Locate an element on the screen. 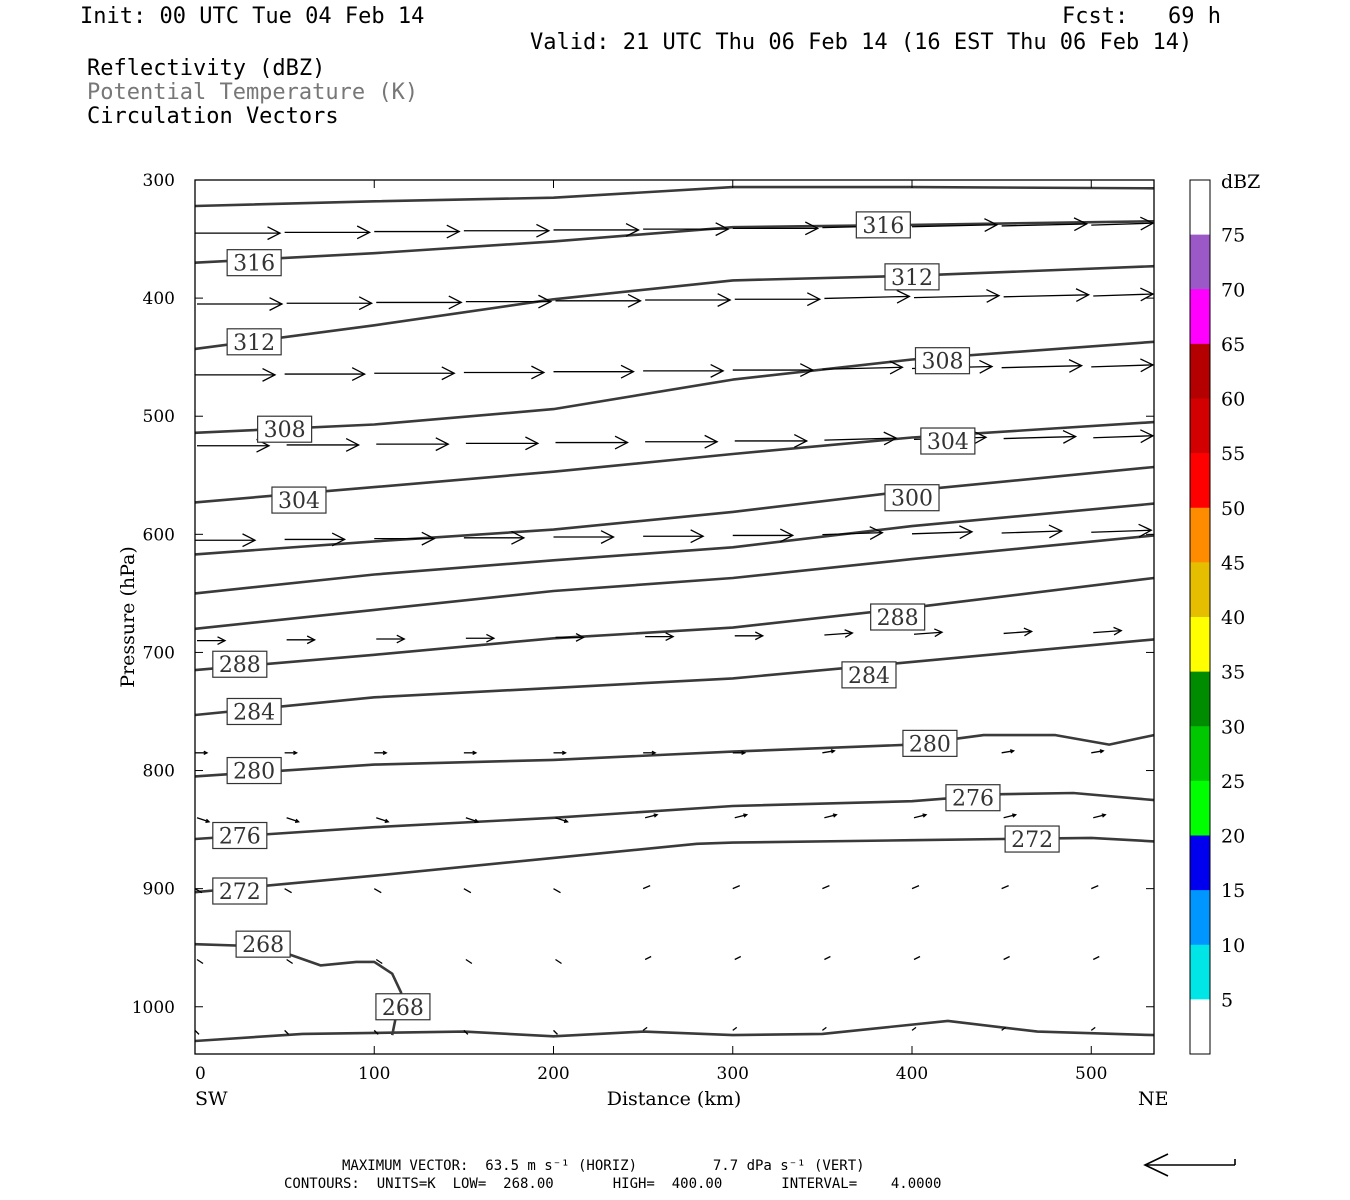 The width and height of the screenshot is (1350, 1200). colorbar-tick-label: 5 is located at coordinates (1227, 1000).